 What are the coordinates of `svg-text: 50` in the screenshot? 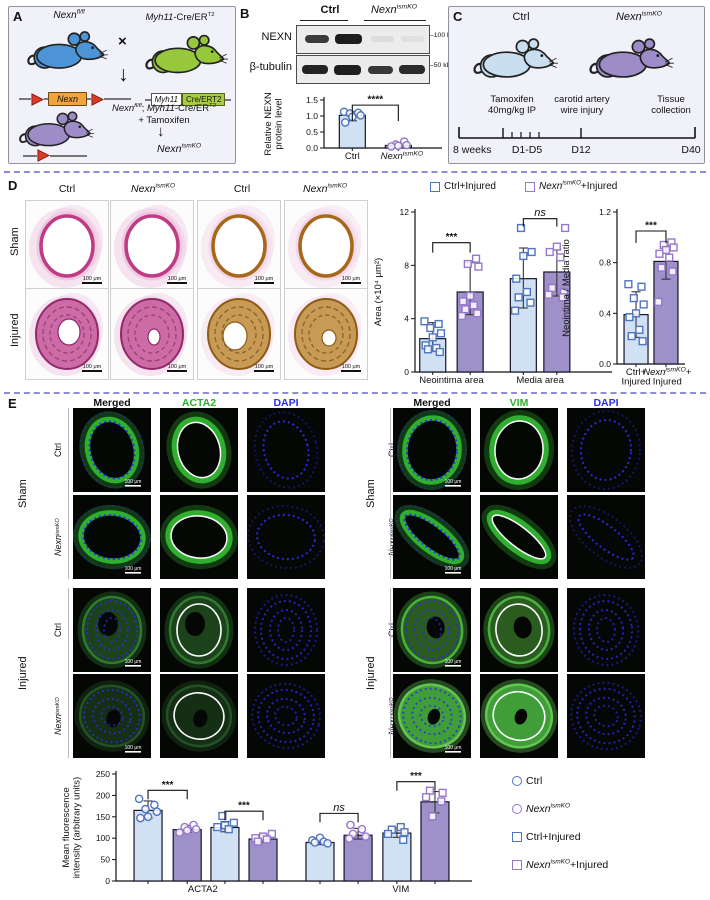 It's located at (106, 860).